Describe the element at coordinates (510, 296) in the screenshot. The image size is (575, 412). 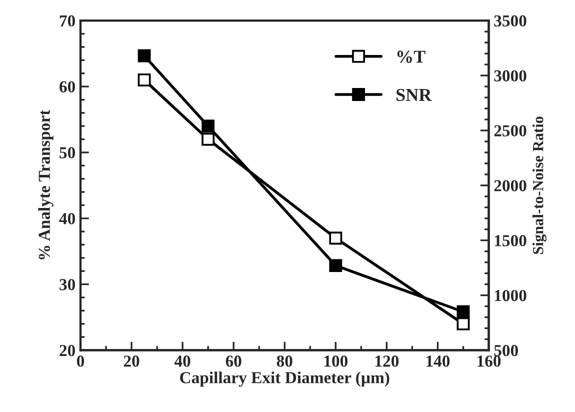
I see `y2-tick-label: 1000` at that location.